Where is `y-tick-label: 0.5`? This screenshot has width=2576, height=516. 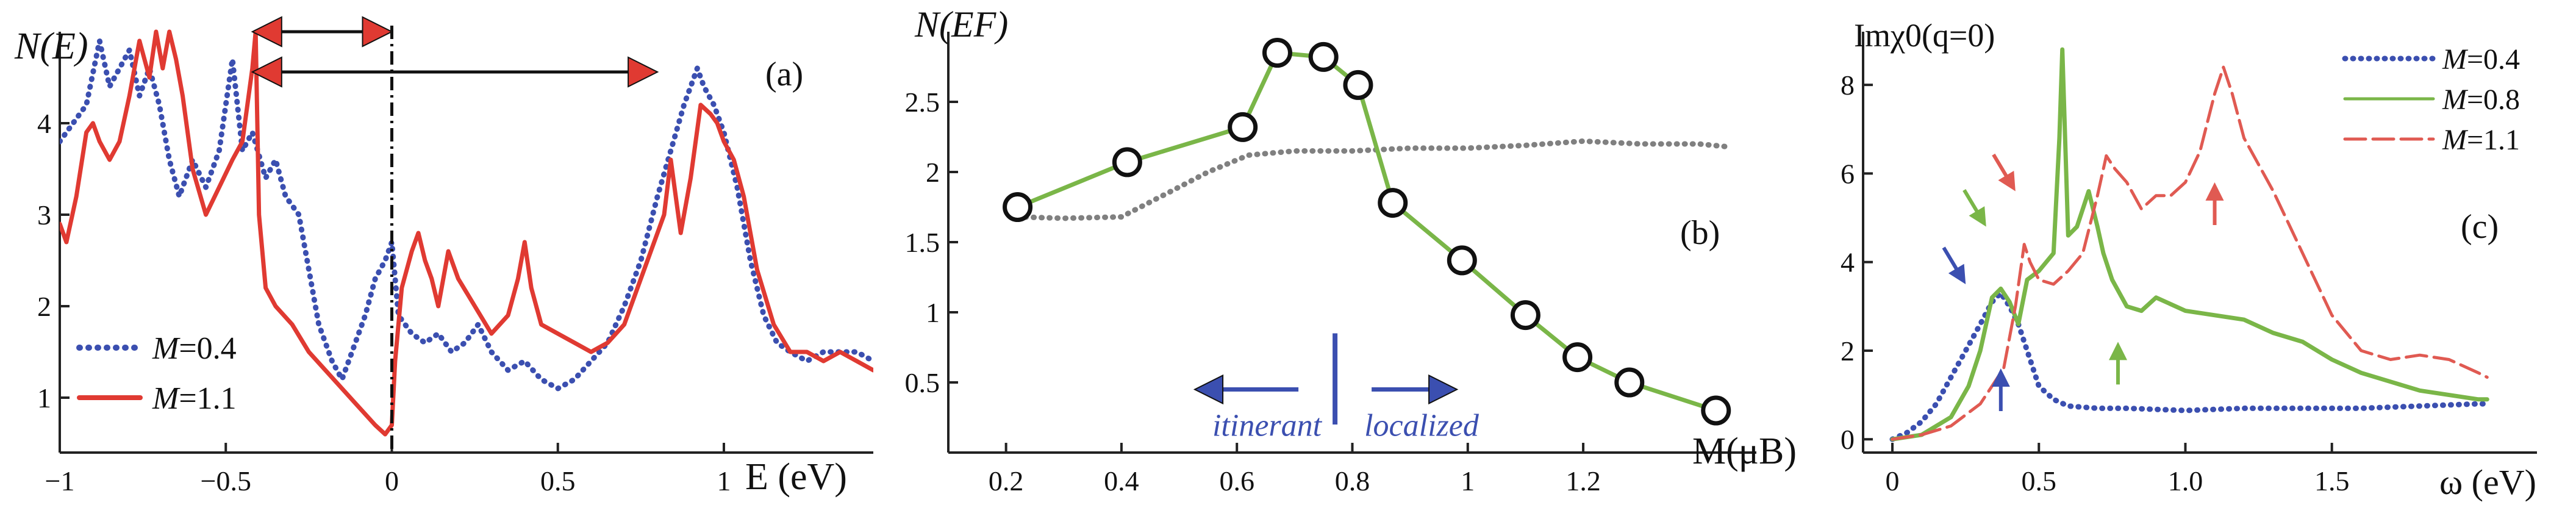
y-tick-label: 0.5 is located at coordinates (922, 382).